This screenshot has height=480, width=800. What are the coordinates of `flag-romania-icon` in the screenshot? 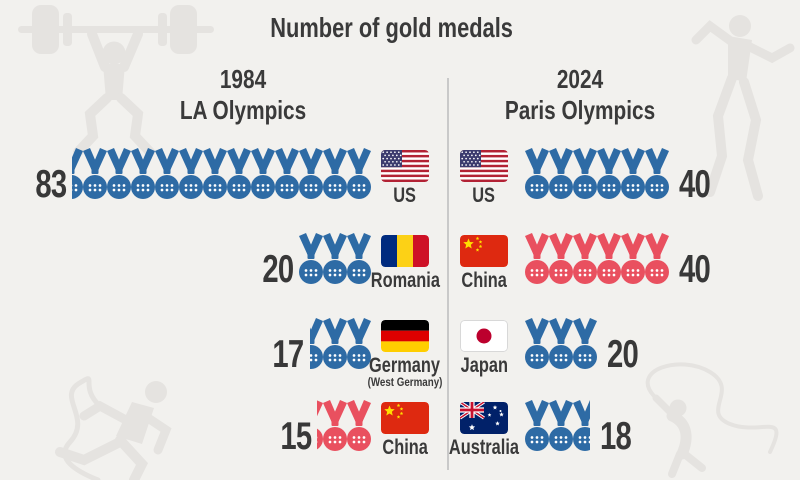 It's located at (405, 251).